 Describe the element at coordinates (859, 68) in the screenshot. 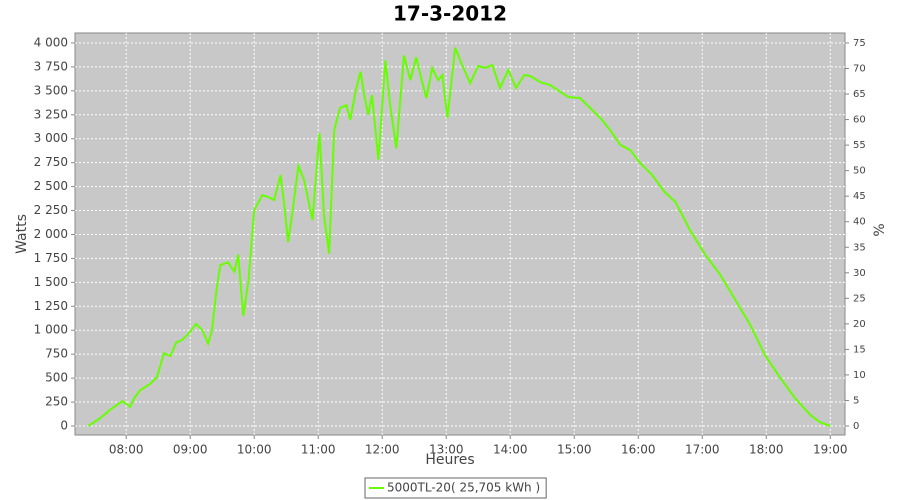

I see `y2-tick-label: 70` at that location.